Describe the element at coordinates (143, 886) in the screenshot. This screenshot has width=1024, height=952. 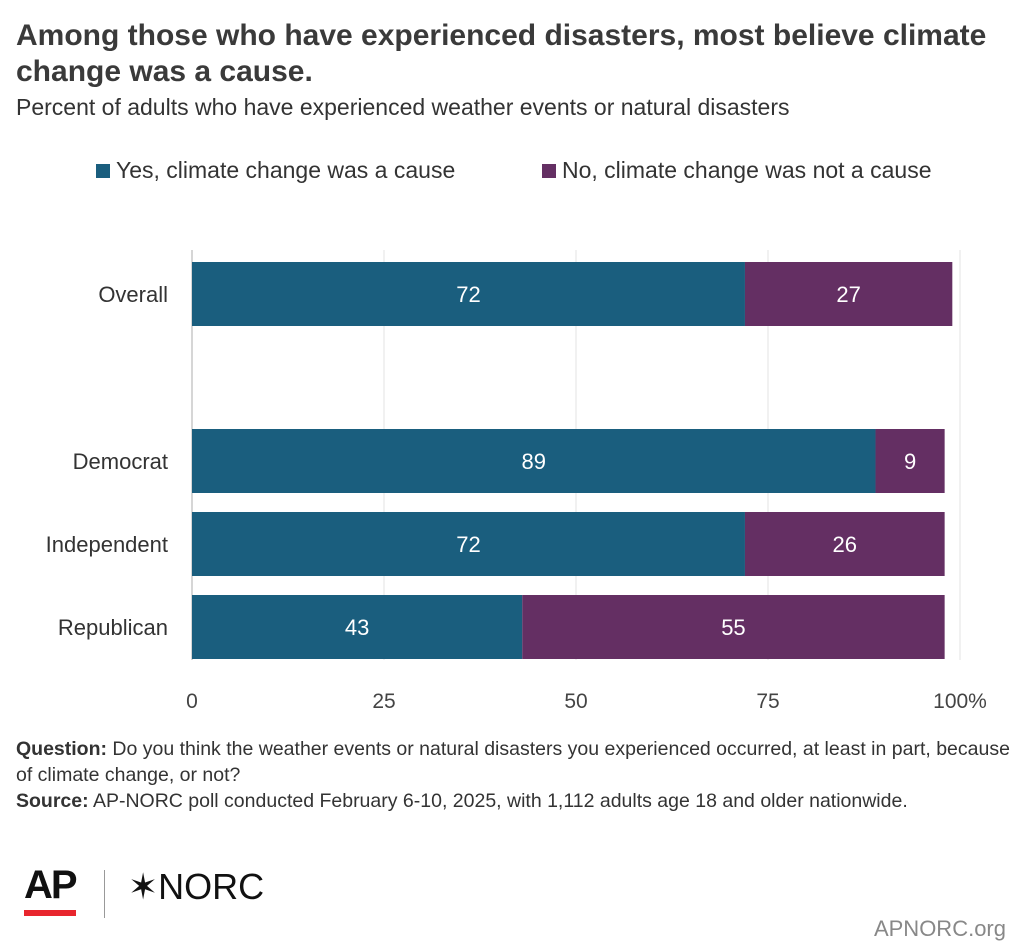
I see `norc-star-icon: ✶` at that location.